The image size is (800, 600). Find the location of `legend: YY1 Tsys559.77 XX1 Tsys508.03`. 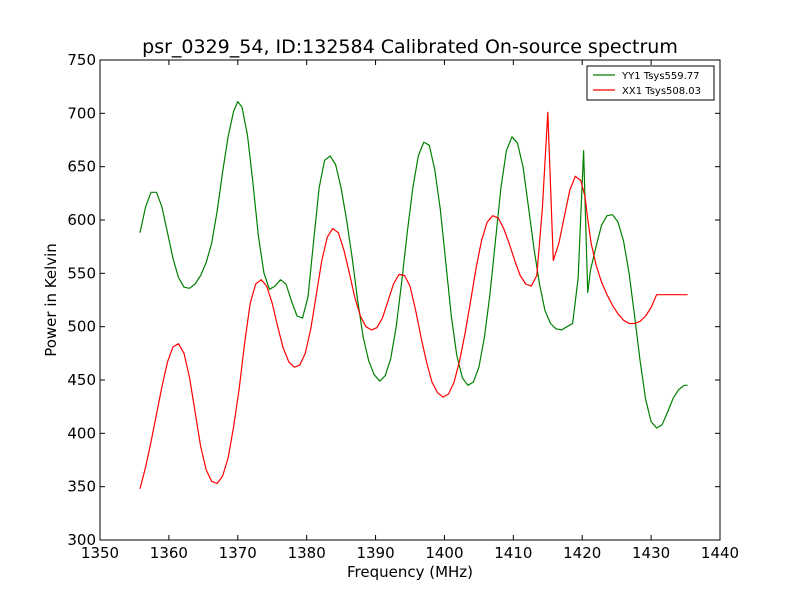

legend: YY1 Tsys559.77 XX1 Tsys508.03 is located at coordinates (650, 83).